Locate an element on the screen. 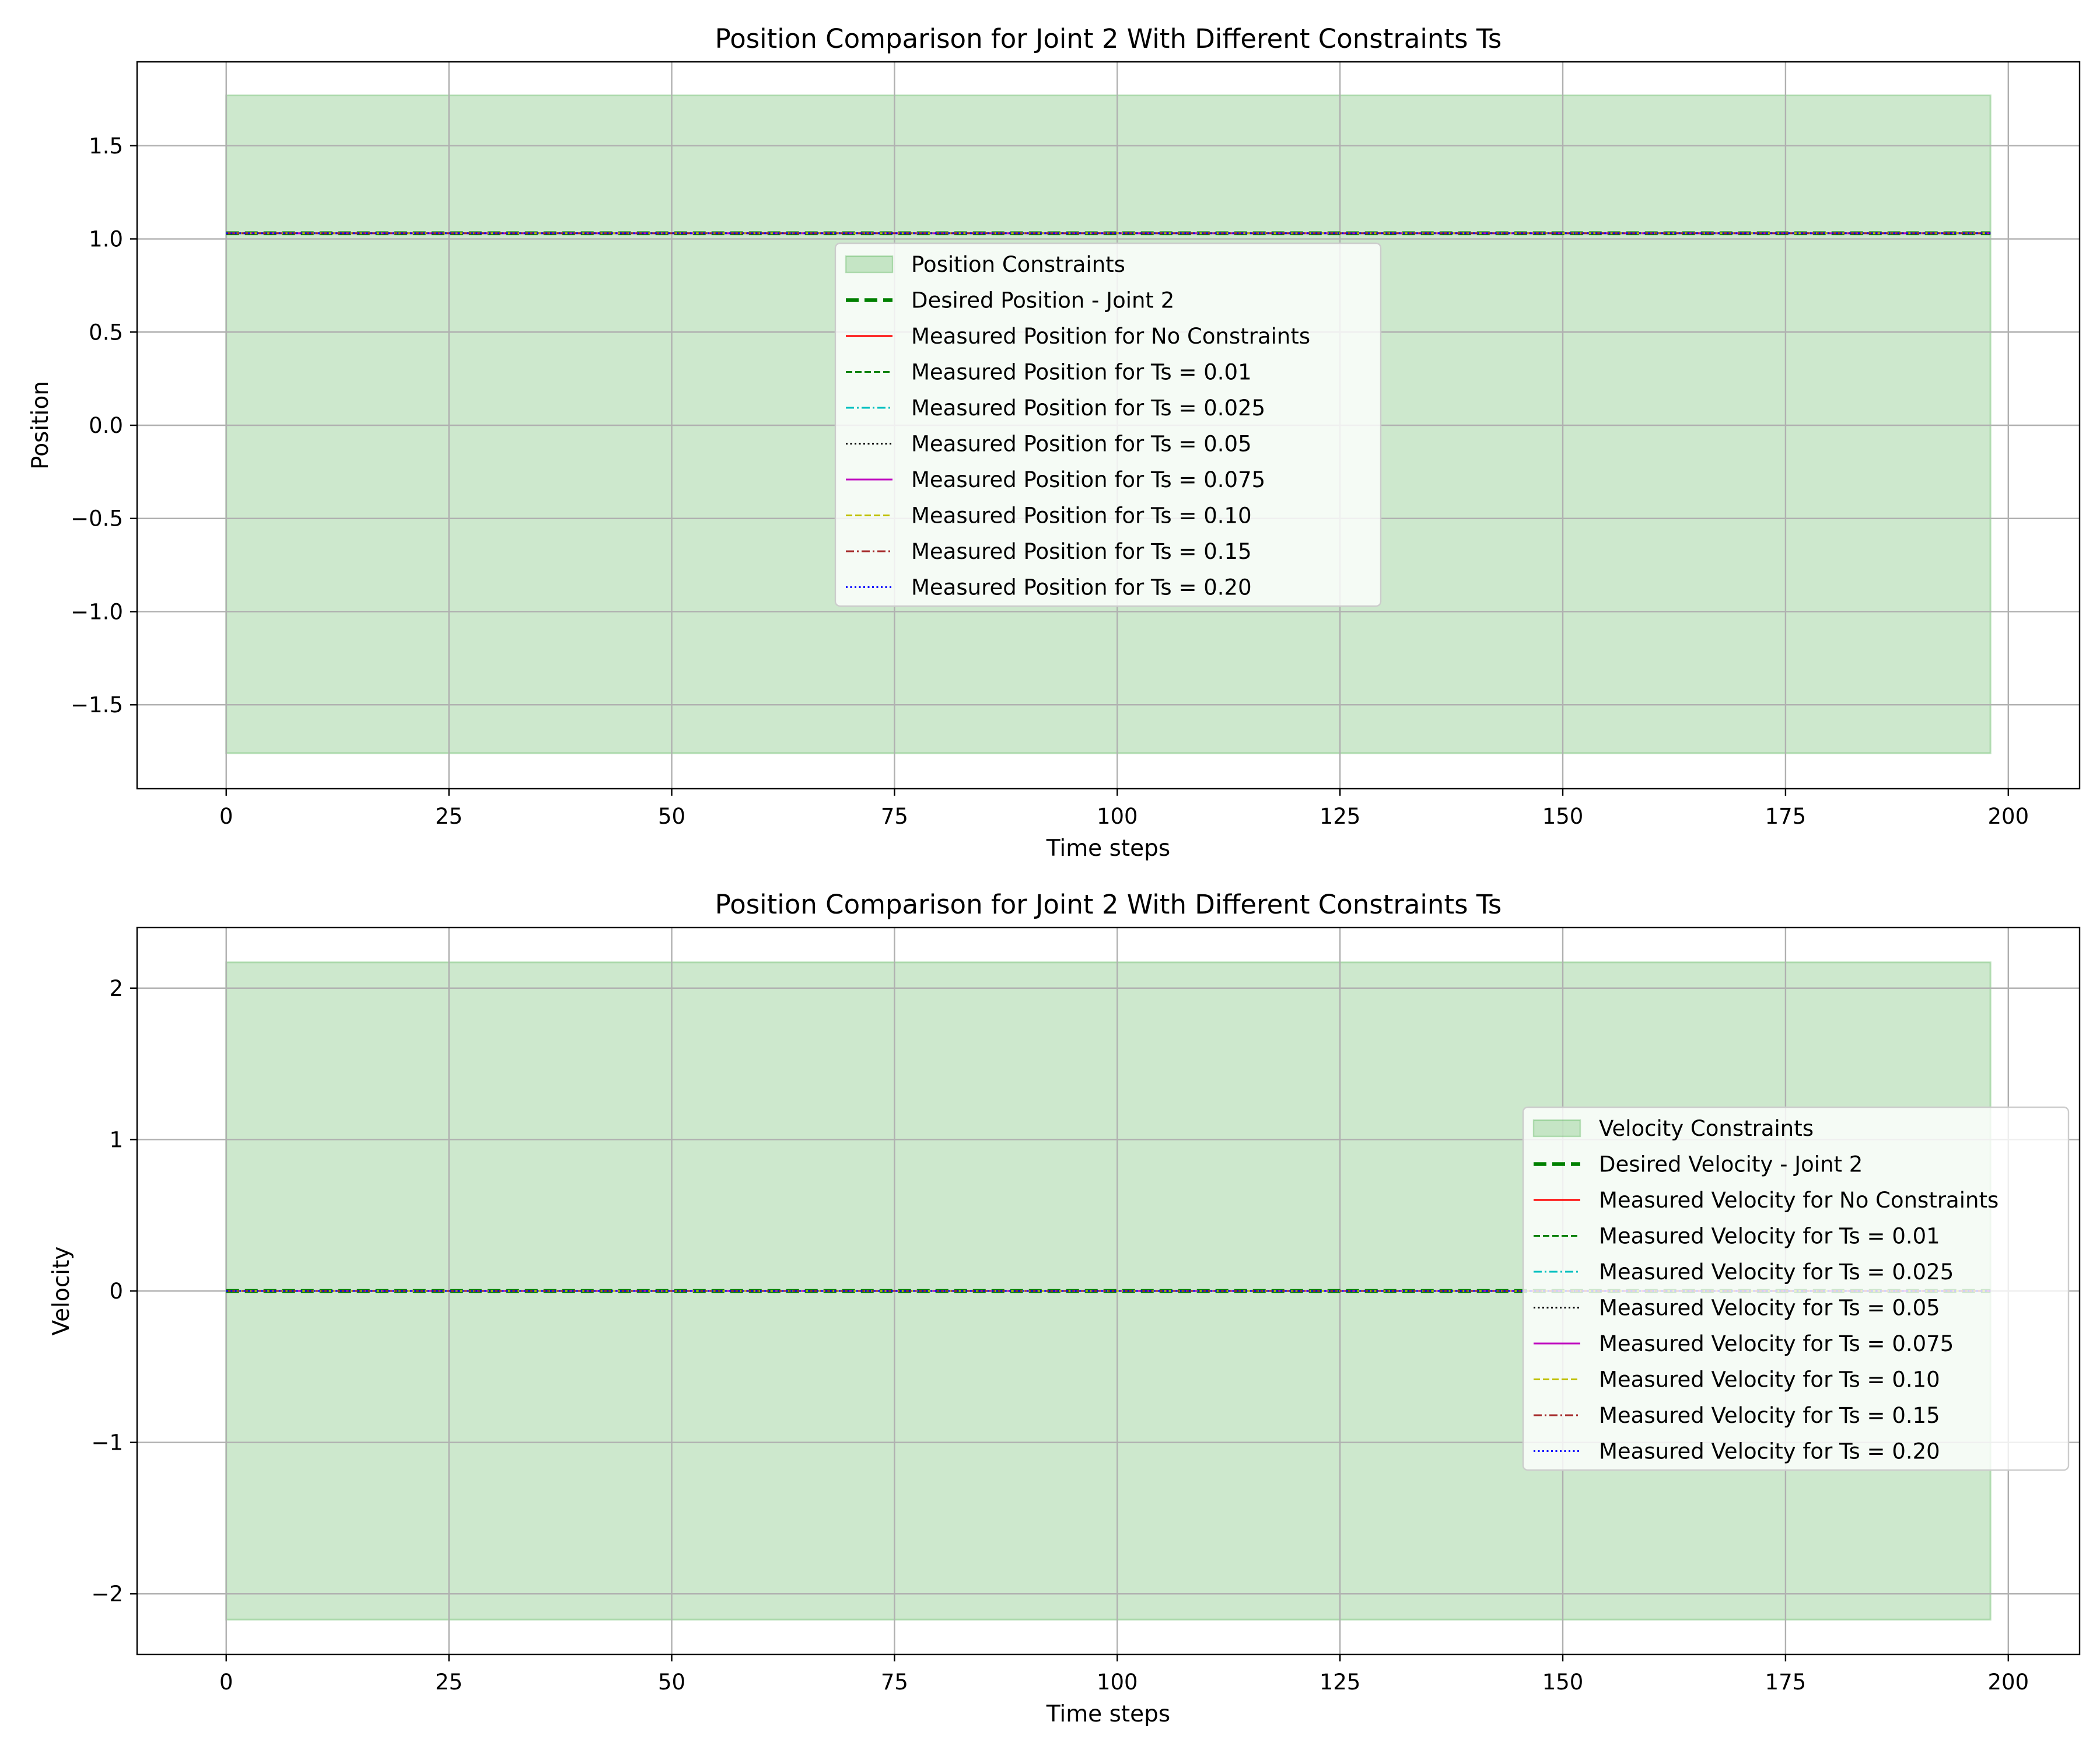 Image resolution: width=2100 pixels, height=1753 pixels. legend-label: Measured Position for Ts = 0.15 is located at coordinates (1081, 551).